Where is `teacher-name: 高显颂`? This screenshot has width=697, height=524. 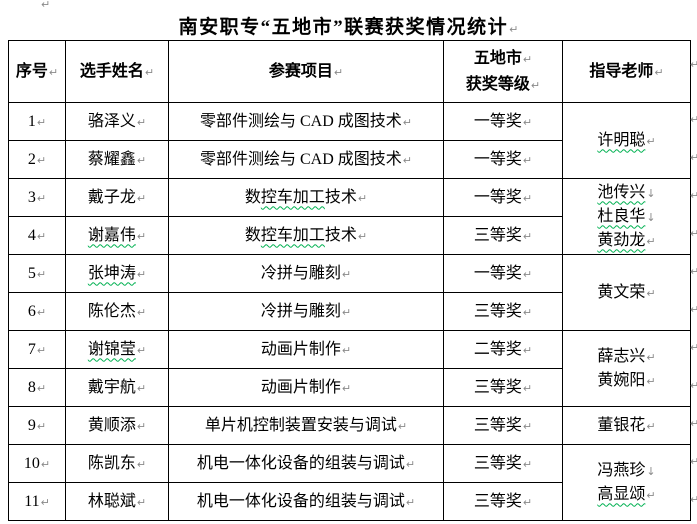
teacher-name: 高显颂 is located at coordinates (621, 494).